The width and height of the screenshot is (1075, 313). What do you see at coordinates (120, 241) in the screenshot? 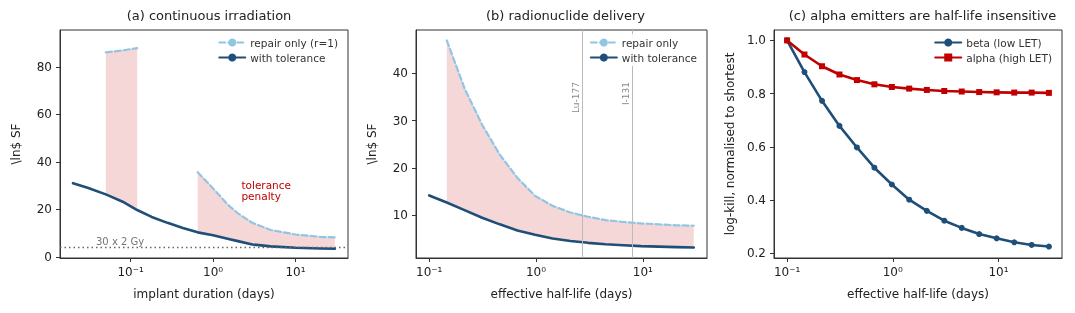
I see `ref-line-label: 30 x 2 Gy` at bounding box center [120, 241].